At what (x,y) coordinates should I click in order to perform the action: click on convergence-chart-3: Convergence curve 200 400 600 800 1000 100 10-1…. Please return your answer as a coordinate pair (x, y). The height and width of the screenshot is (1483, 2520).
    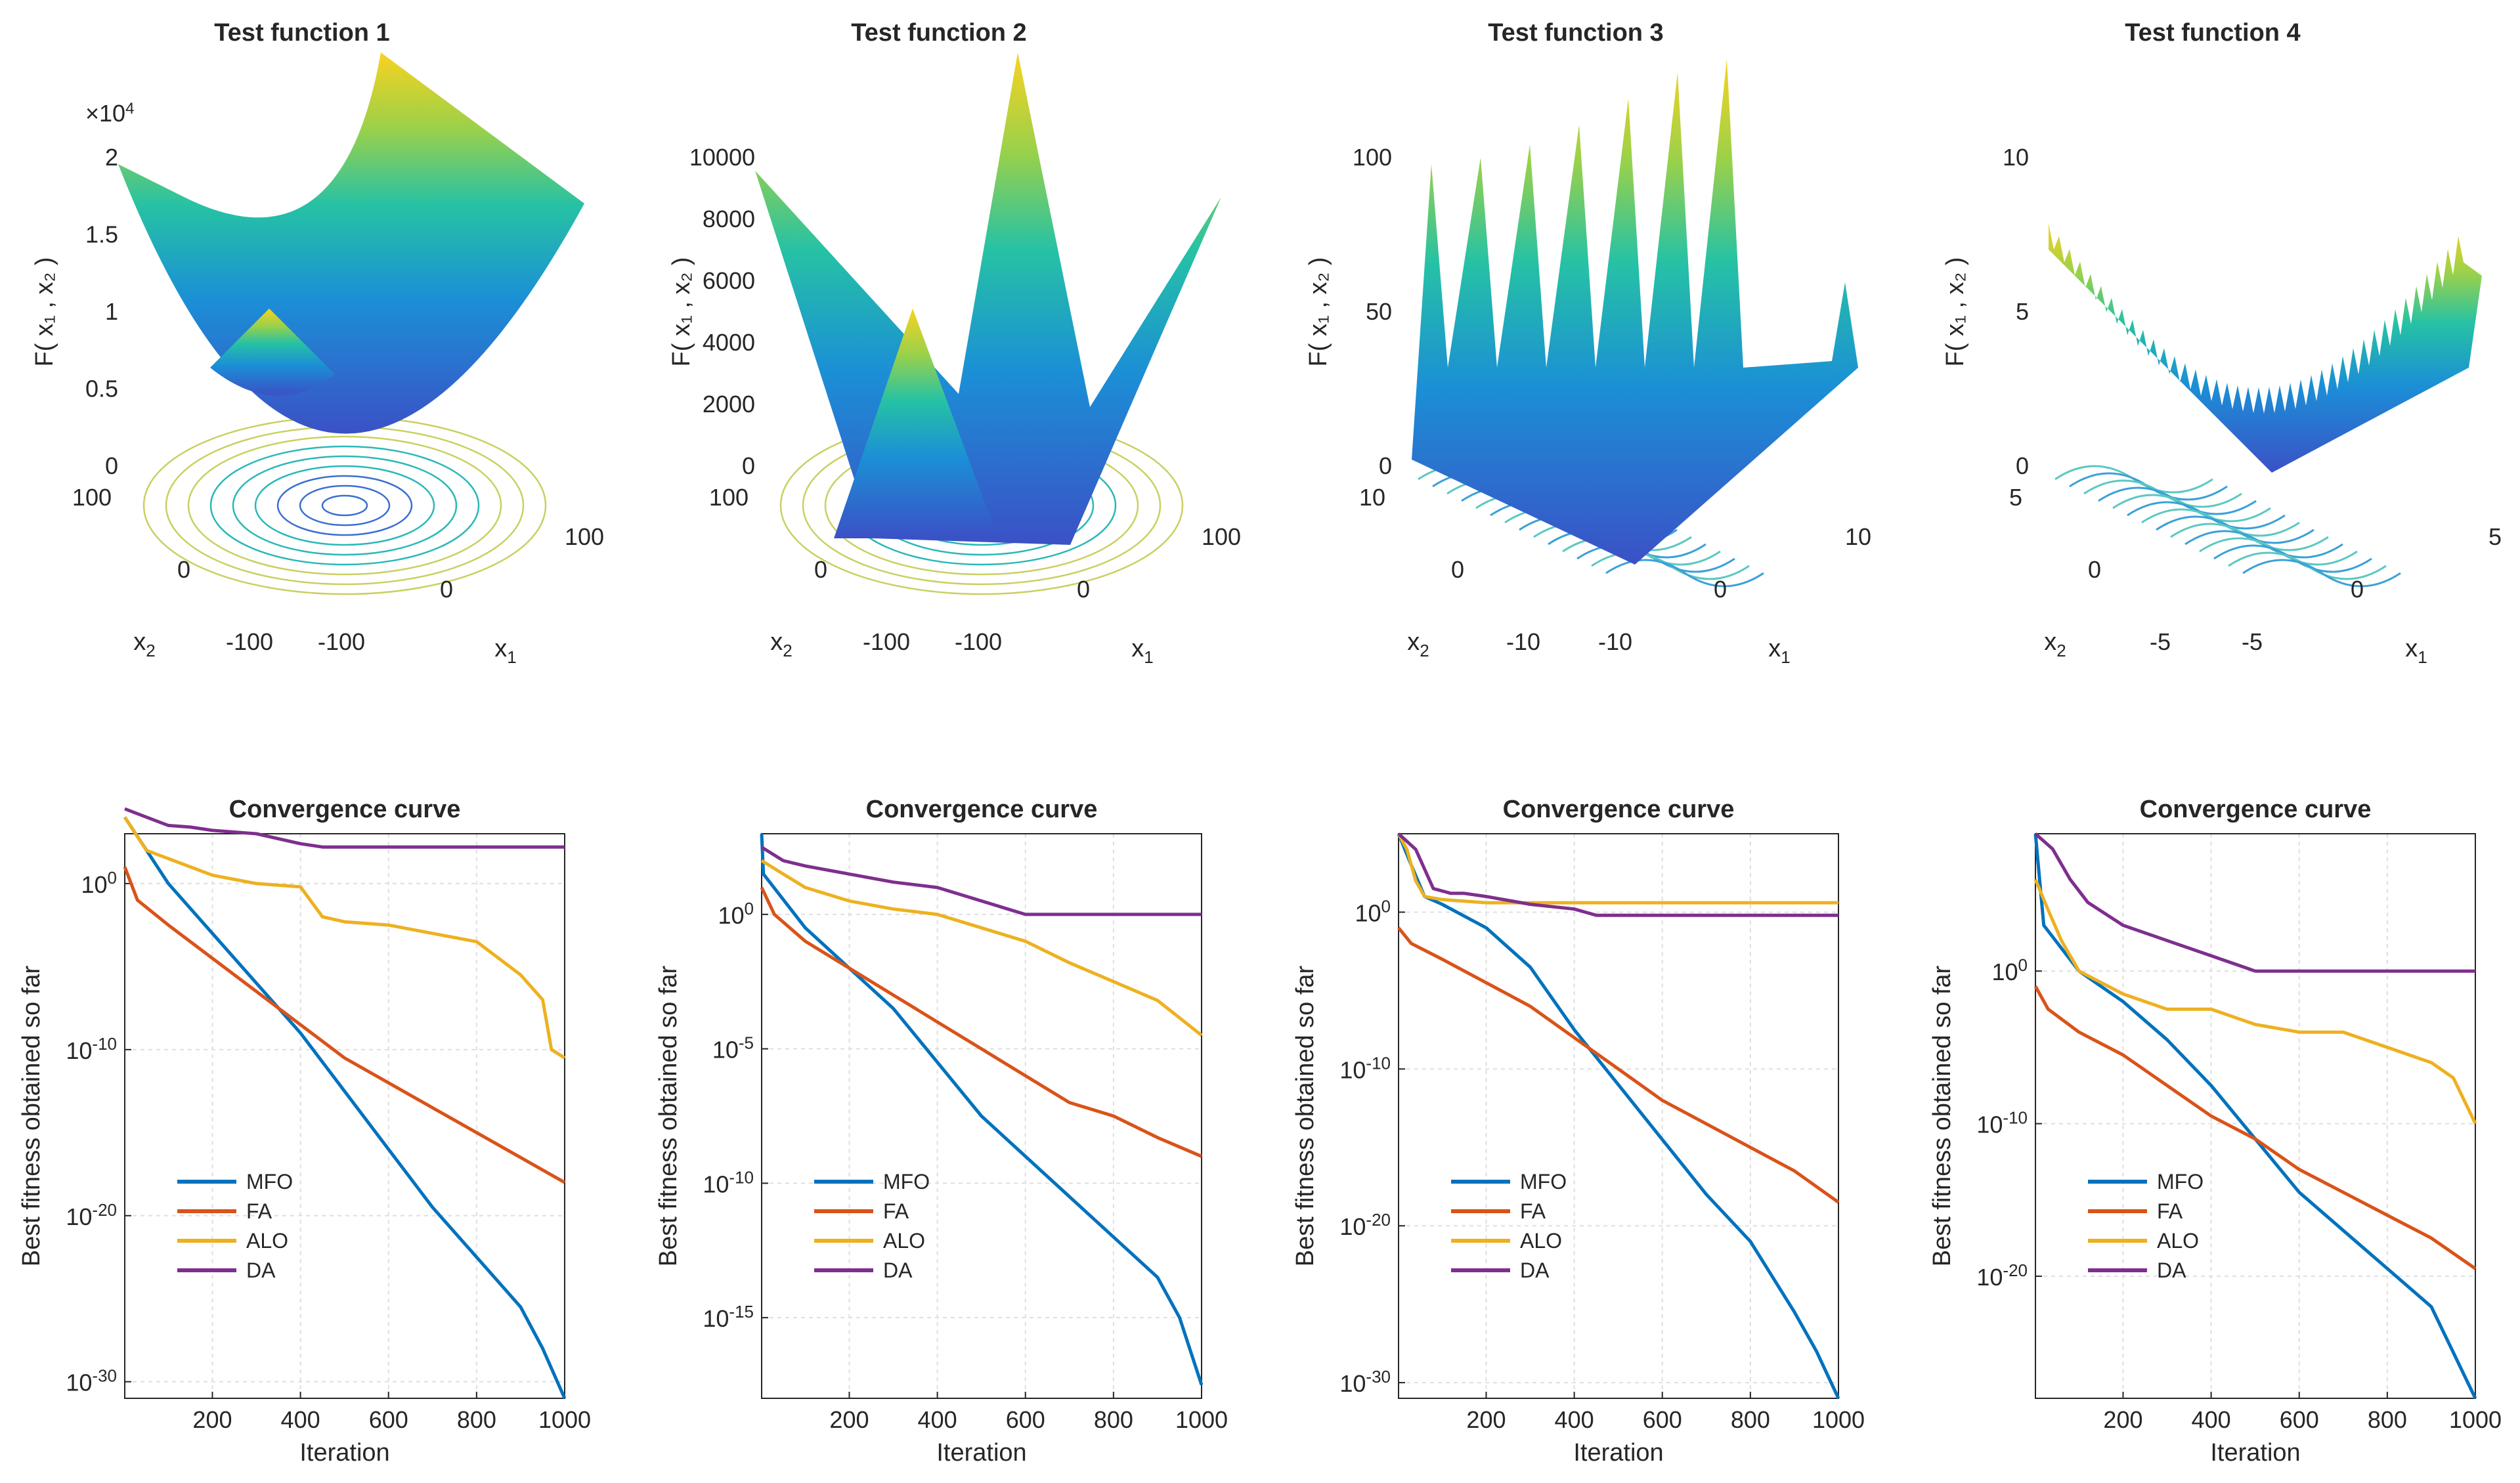
    Looking at the image, I should click on (1578, 1131).